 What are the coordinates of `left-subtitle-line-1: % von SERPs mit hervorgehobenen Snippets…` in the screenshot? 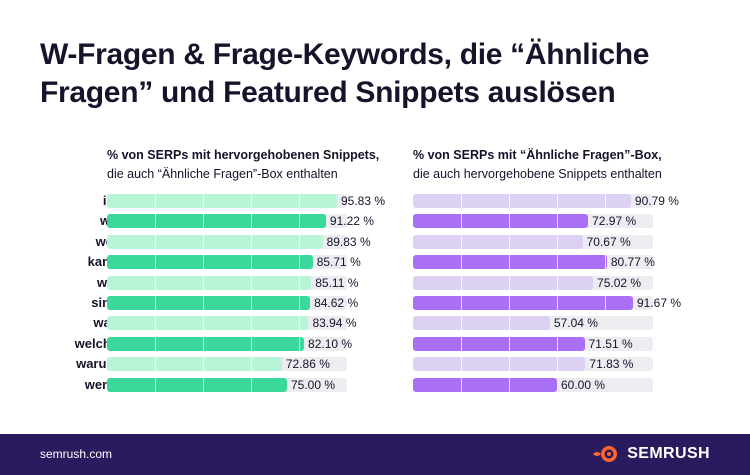 It's located at (243, 155).